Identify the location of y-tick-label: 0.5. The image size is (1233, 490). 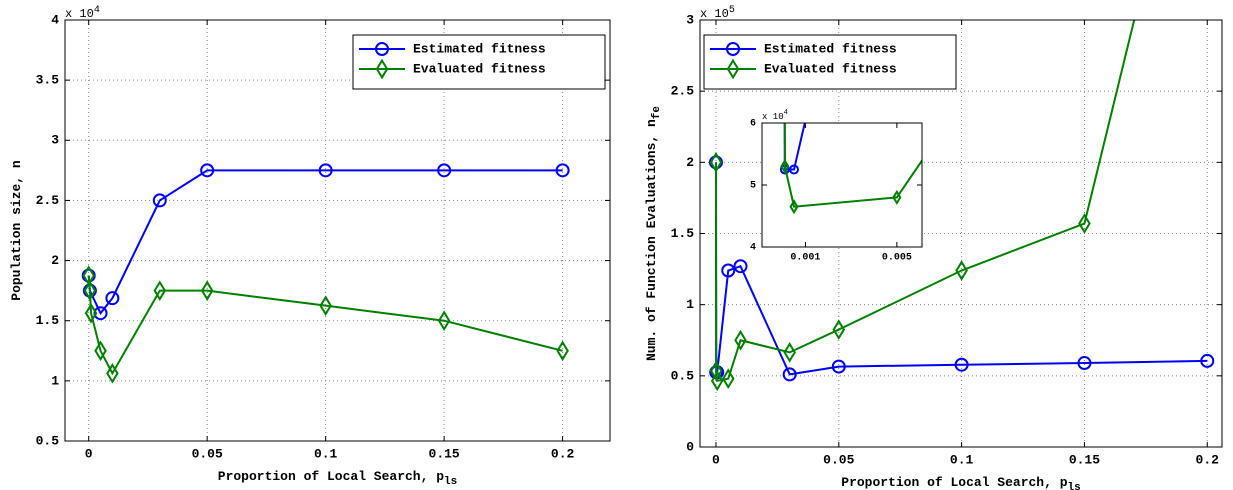
(48, 440).